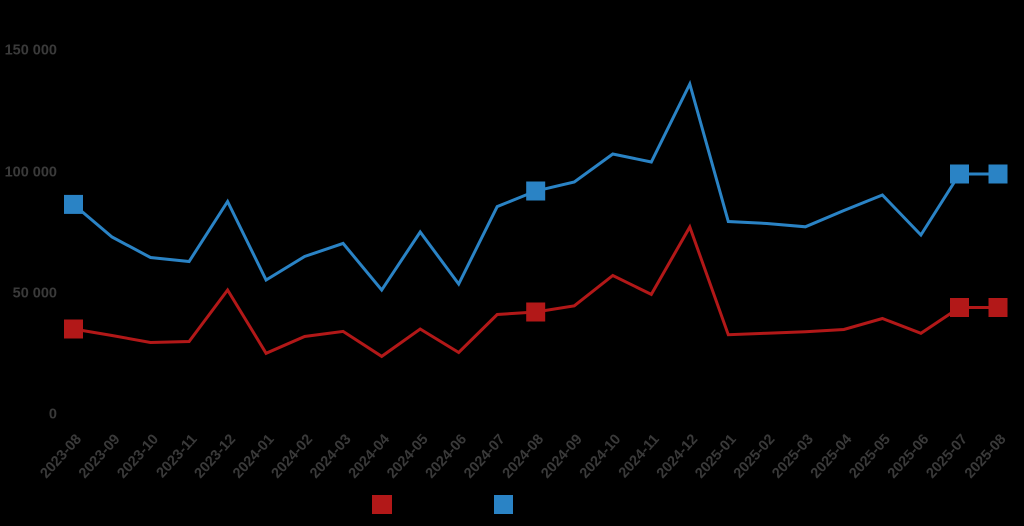 This screenshot has height=526, width=1024. I want to click on svg-text: 50 000, so click(35, 294).